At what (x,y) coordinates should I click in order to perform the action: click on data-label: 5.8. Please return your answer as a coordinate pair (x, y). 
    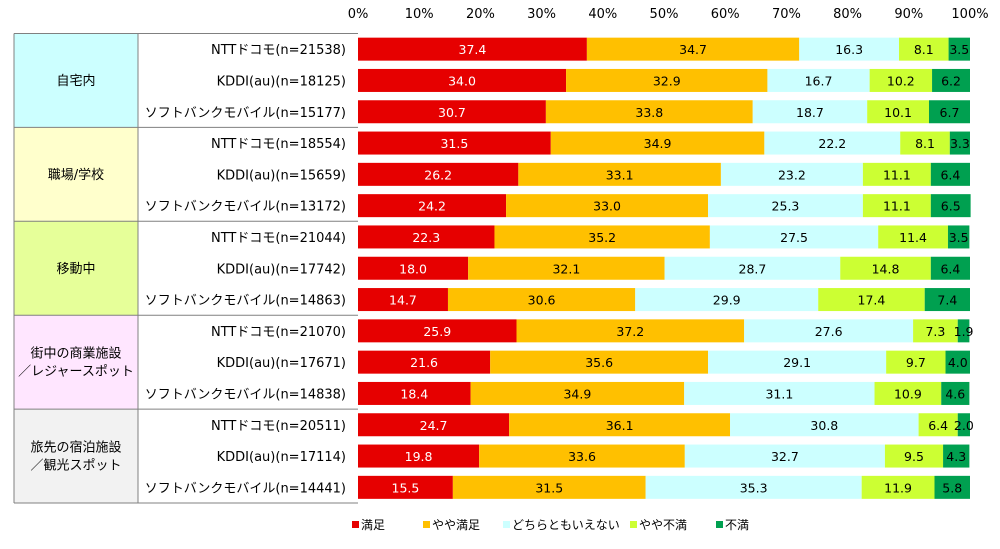
    Looking at the image, I should click on (952, 487).